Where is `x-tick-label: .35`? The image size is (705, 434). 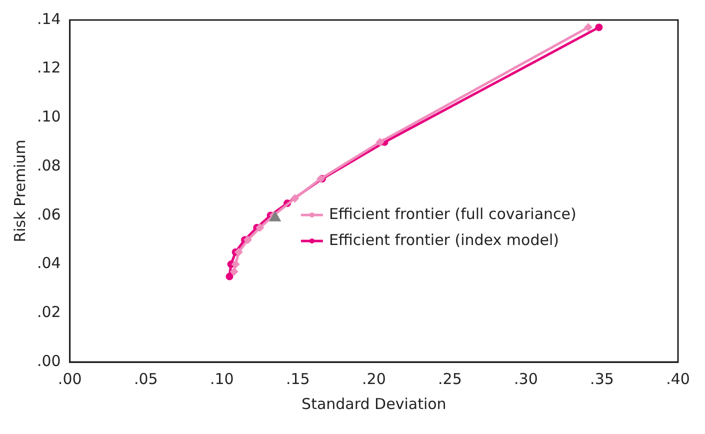
x-tick-label: .35 is located at coordinates (602, 379).